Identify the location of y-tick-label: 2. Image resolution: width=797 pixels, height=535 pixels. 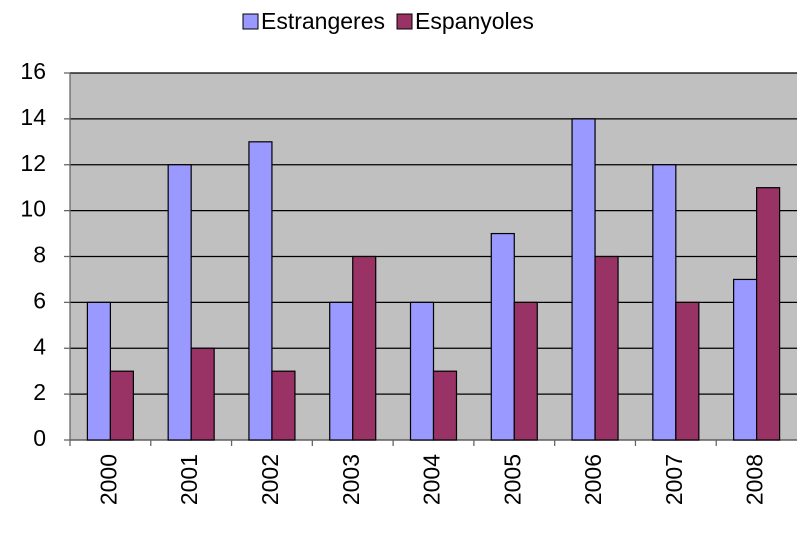
(39, 392).